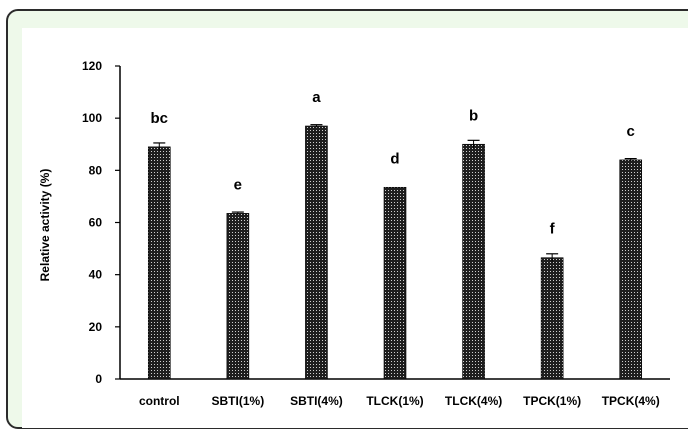 Image resolution: width=688 pixels, height=429 pixels. I want to click on significance-letter: f, so click(553, 229).